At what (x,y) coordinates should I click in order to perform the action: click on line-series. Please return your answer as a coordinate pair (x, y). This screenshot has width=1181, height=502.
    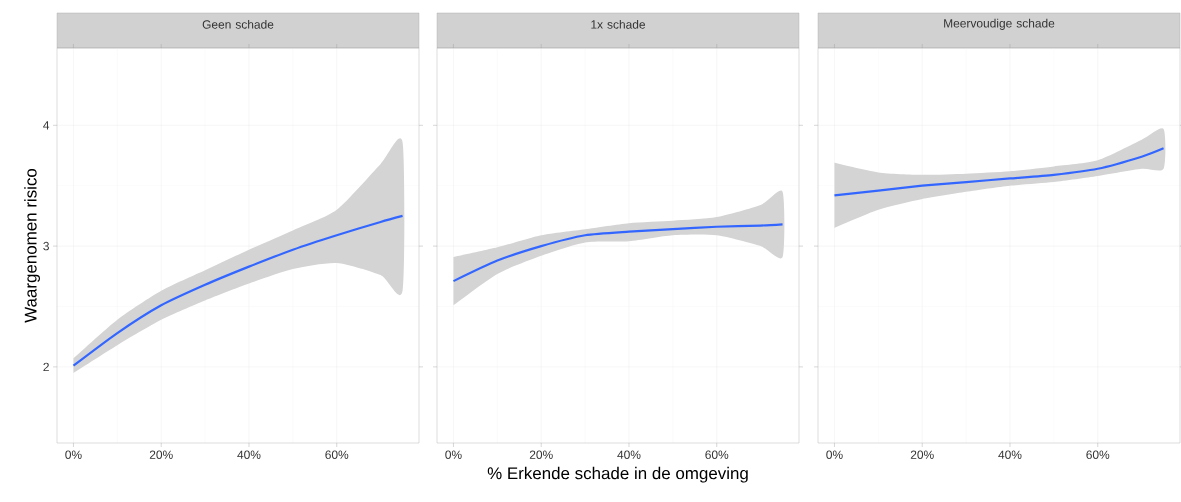
    Looking at the image, I should click on (238, 290).